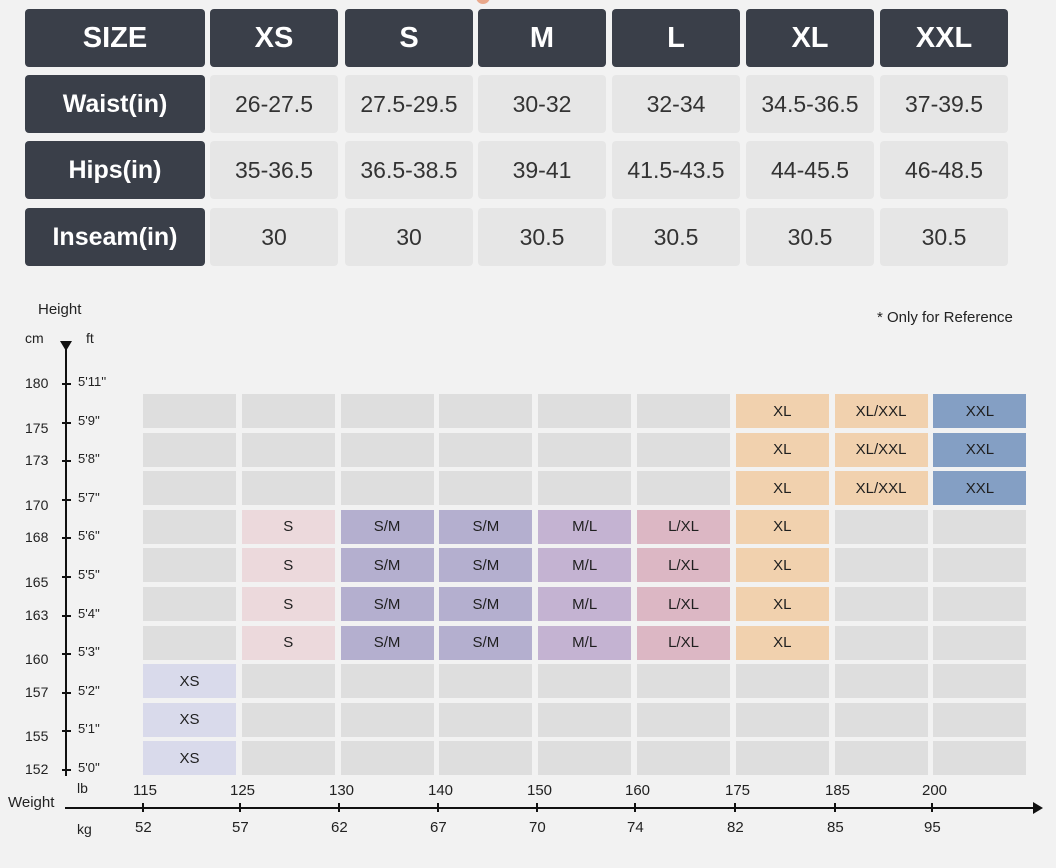 This screenshot has width=1056, height=868. What do you see at coordinates (145, 790) in the screenshot?
I see `weight-lb-label: 115` at bounding box center [145, 790].